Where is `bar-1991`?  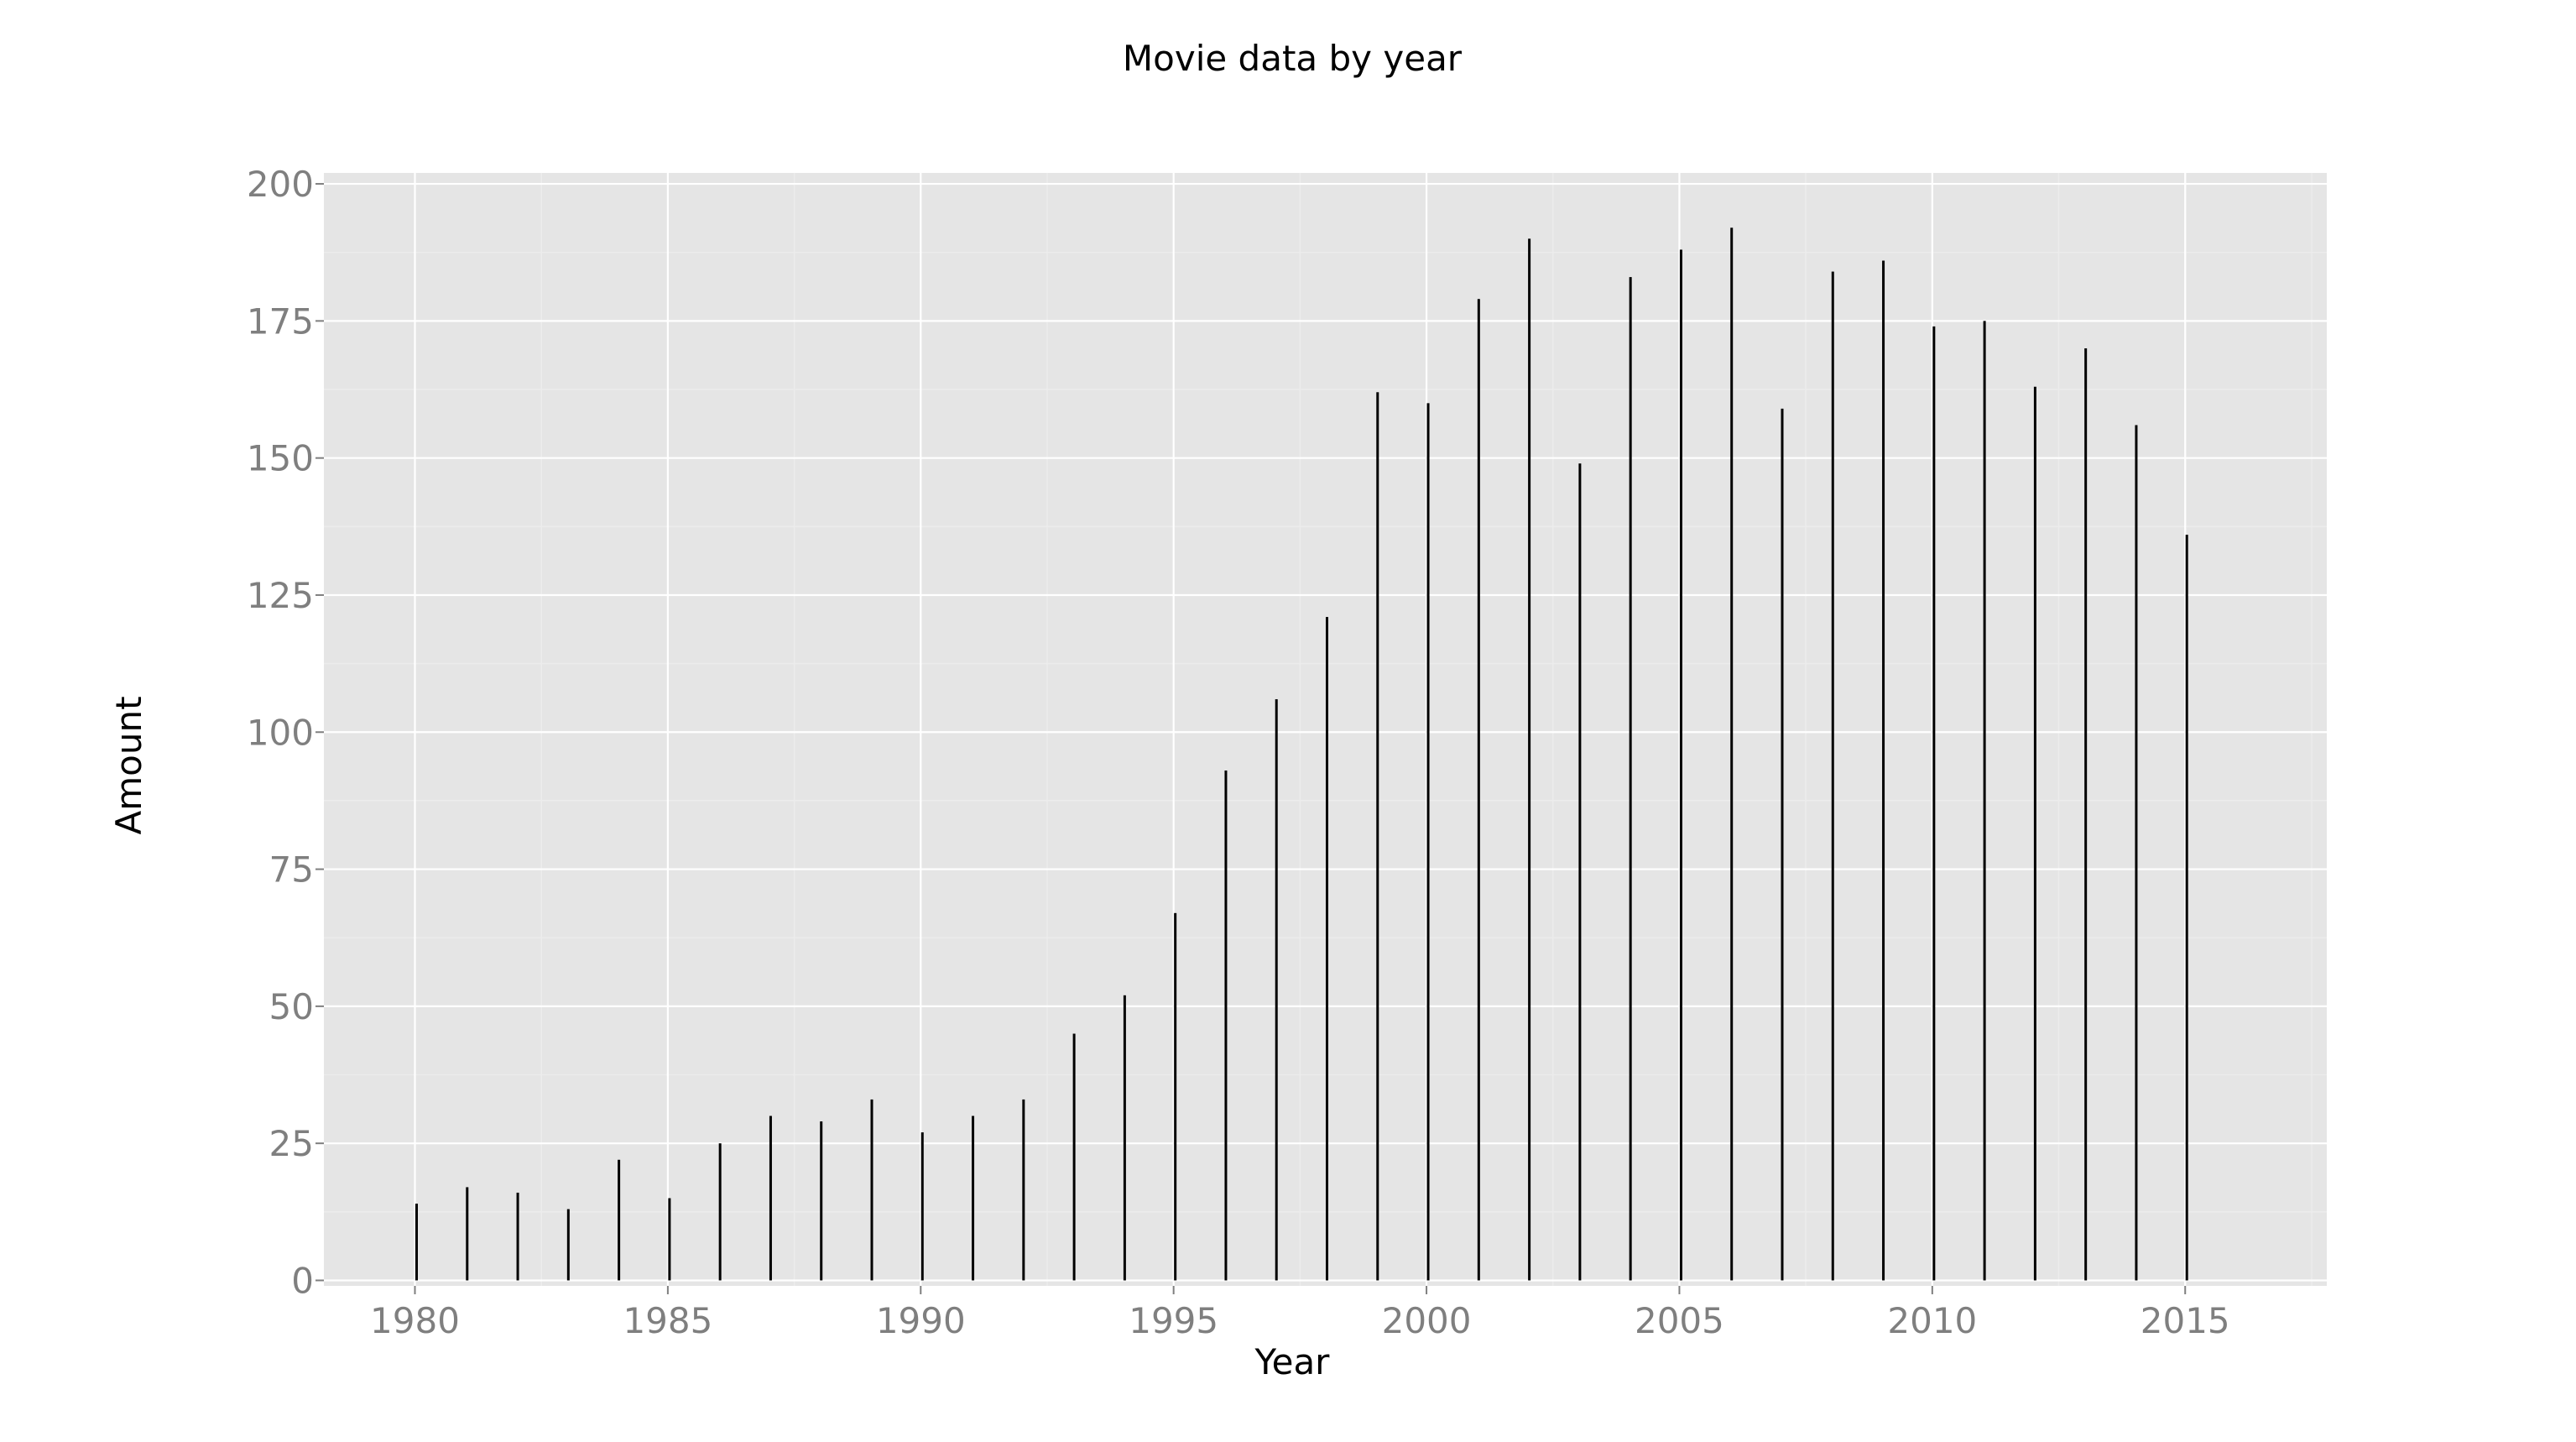 bar-1991 is located at coordinates (974, 1198).